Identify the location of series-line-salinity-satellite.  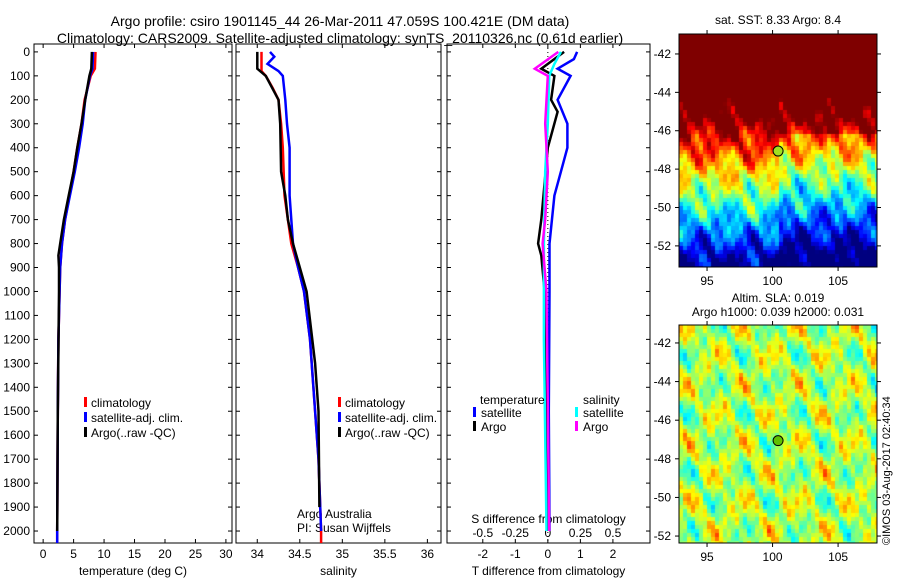
(552, 291).